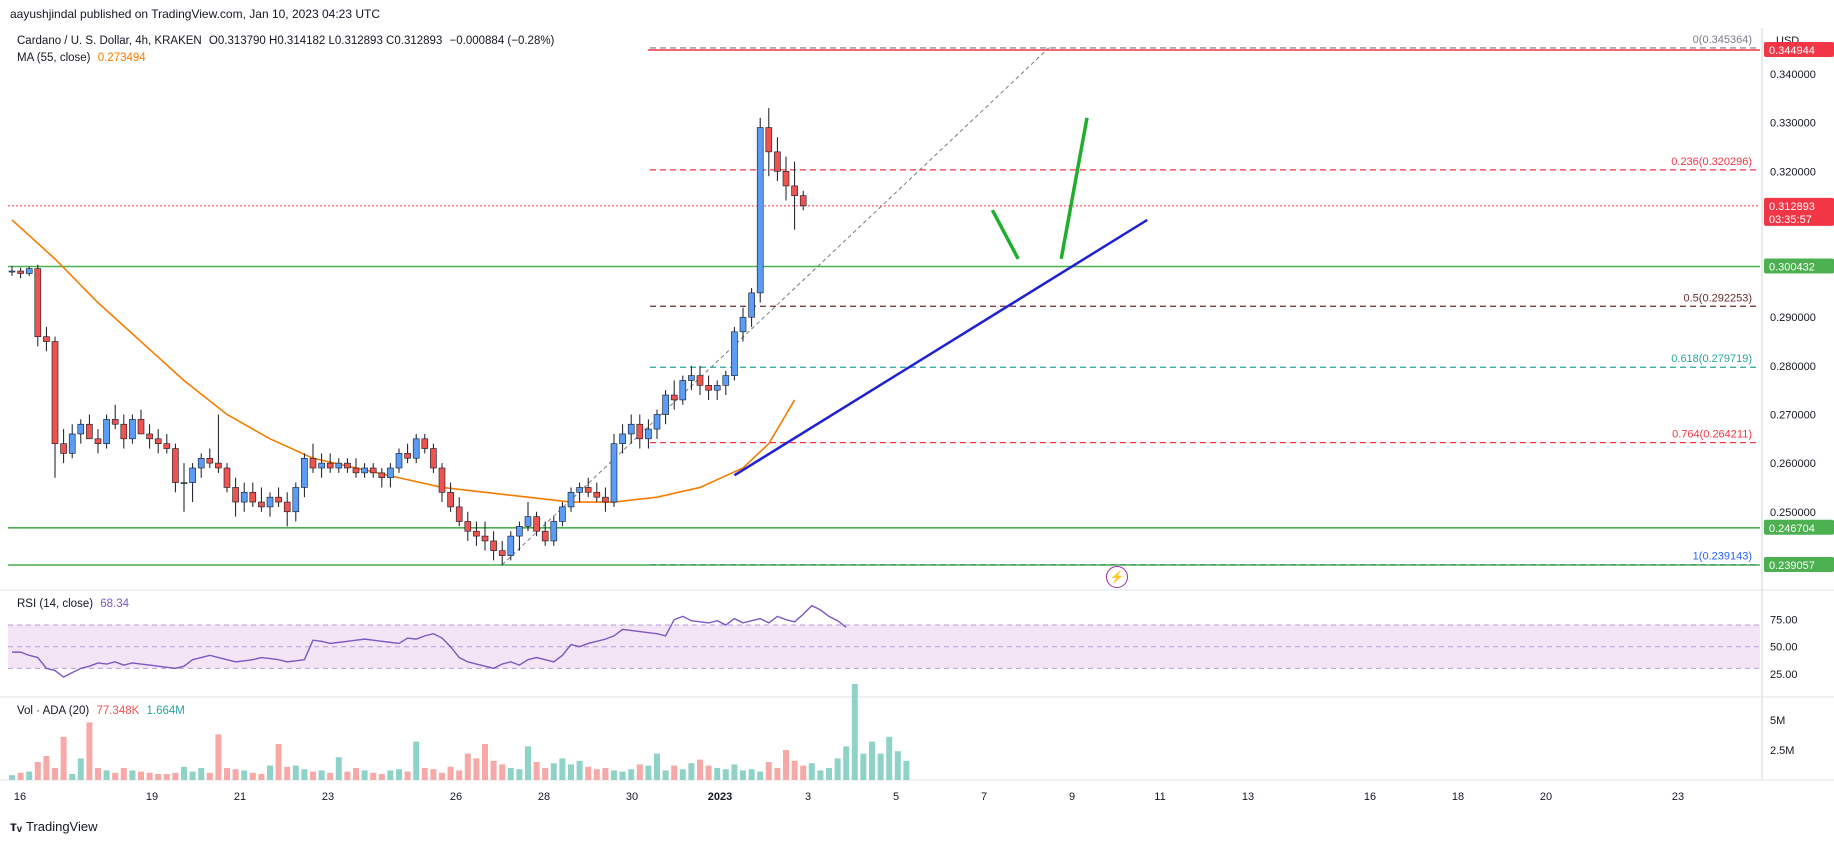 The height and width of the screenshot is (845, 1834). Describe the element at coordinates (101, 711) in the screenshot. I see `volume-legend: Vol · ADA (20) 77.348K 1.664M` at that location.